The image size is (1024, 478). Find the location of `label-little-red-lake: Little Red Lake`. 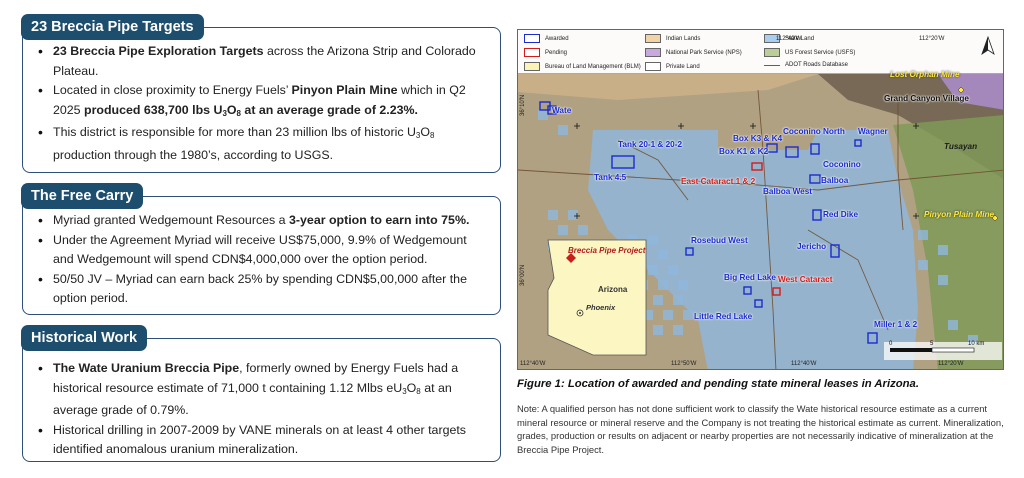

label-little-red-lake: Little Red Lake is located at coordinates (723, 316).